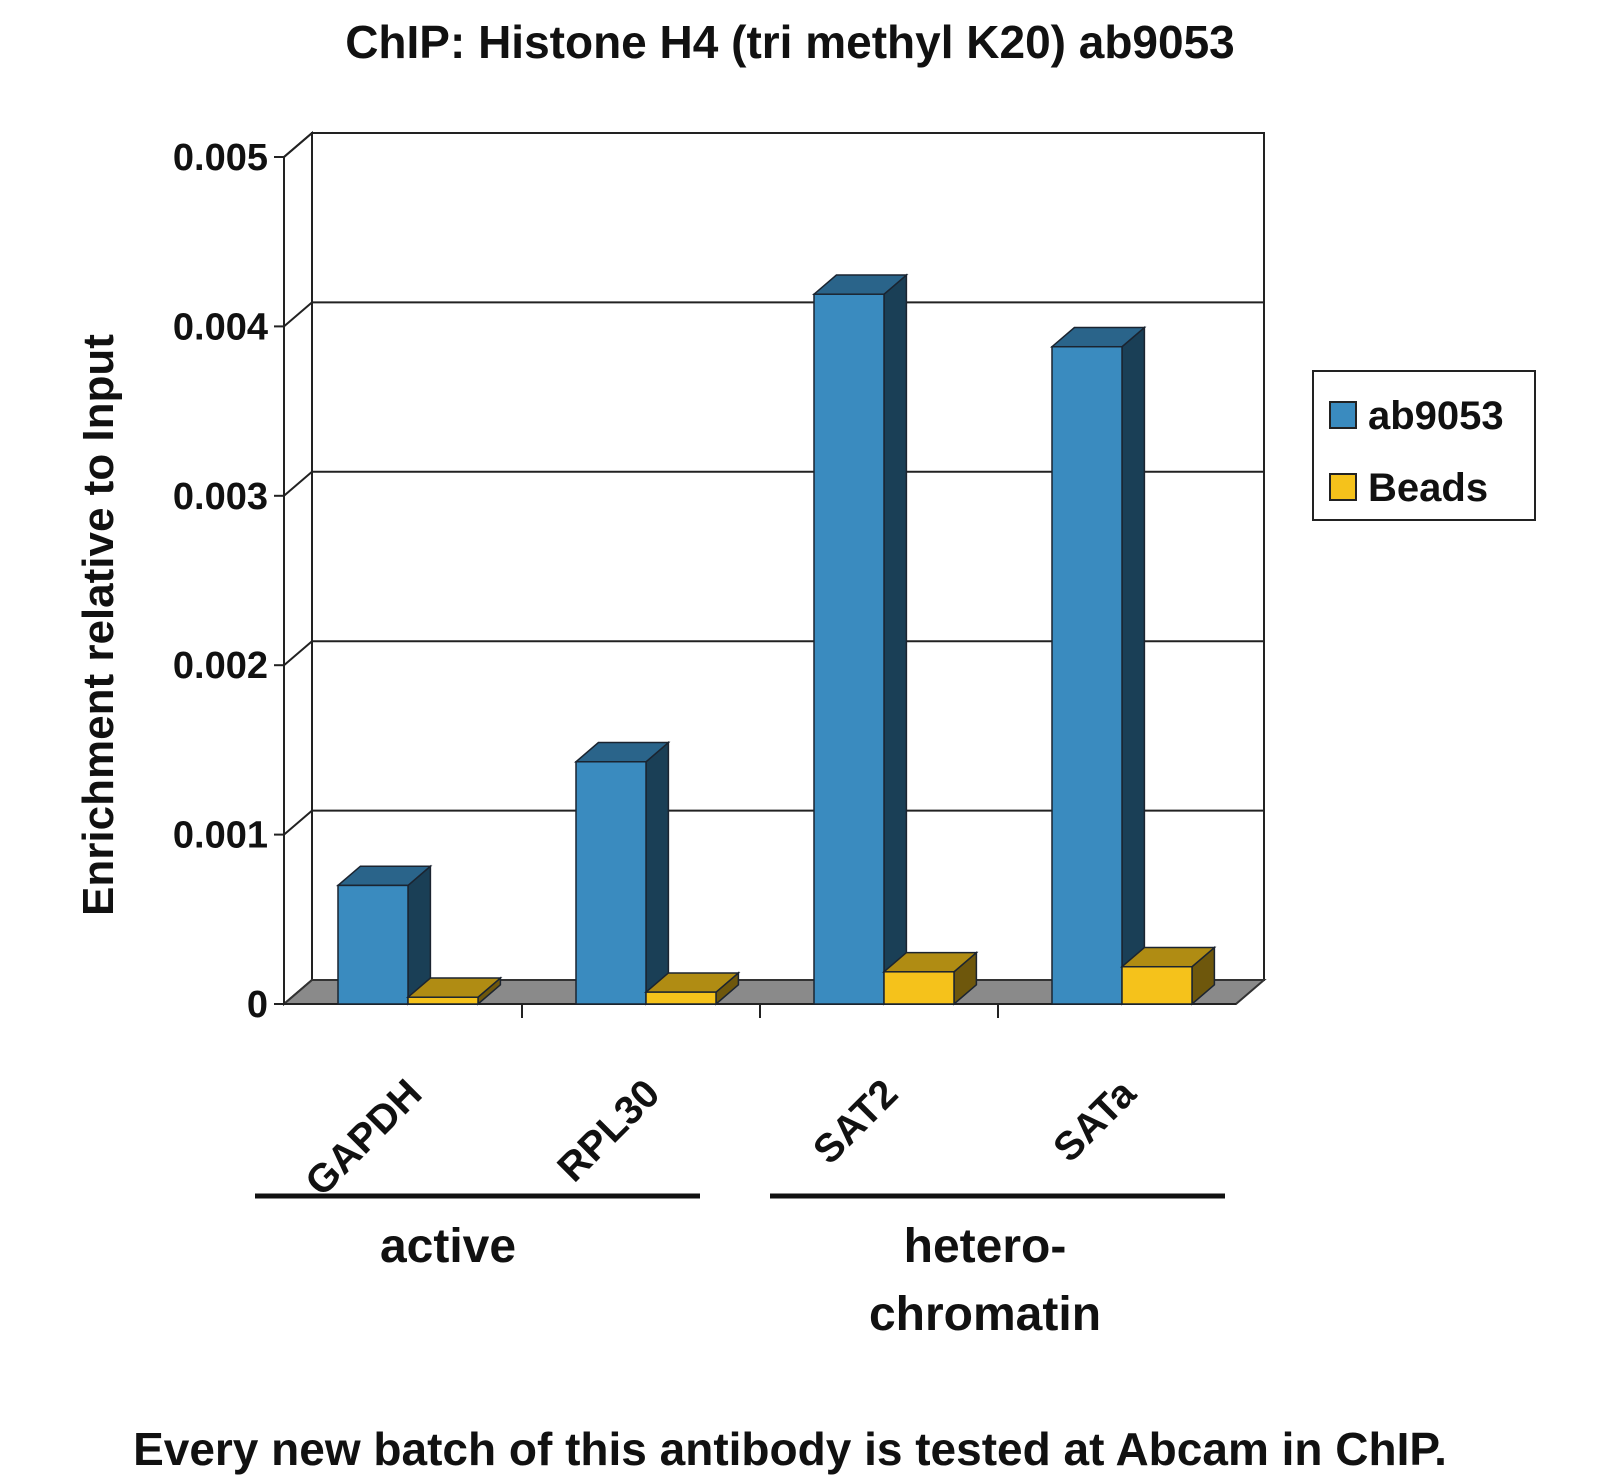 The width and height of the screenshot is (1600, 1484). I want to click on y-axis-ticks: 0 0.001 0.002 0.003 0.004 0.005, so click(228, 581).